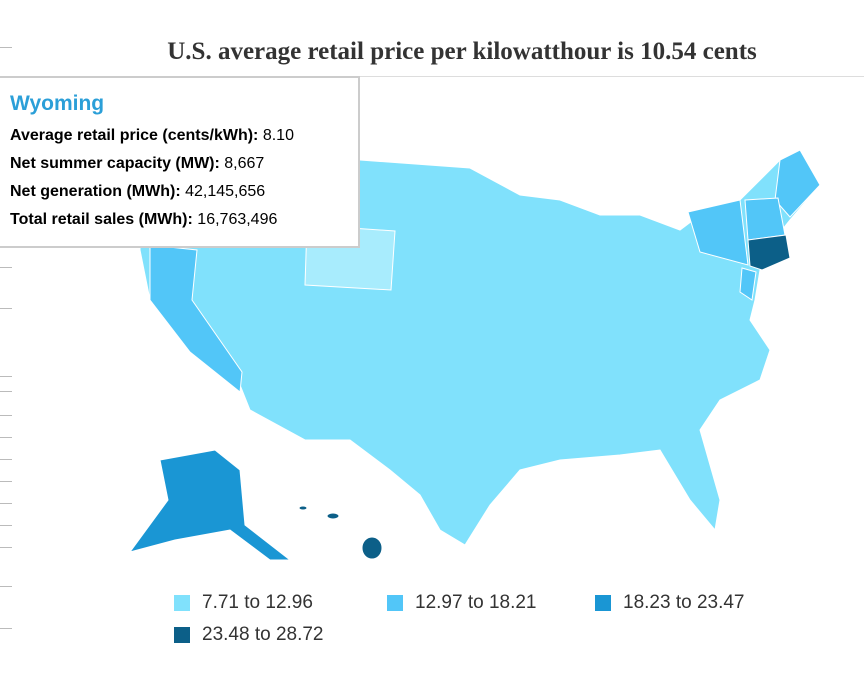 The width and height of the screenshot is (864, 674). Describe the element at coordinates (432, 76) in the screenshot. I see `title-divider` at that location.